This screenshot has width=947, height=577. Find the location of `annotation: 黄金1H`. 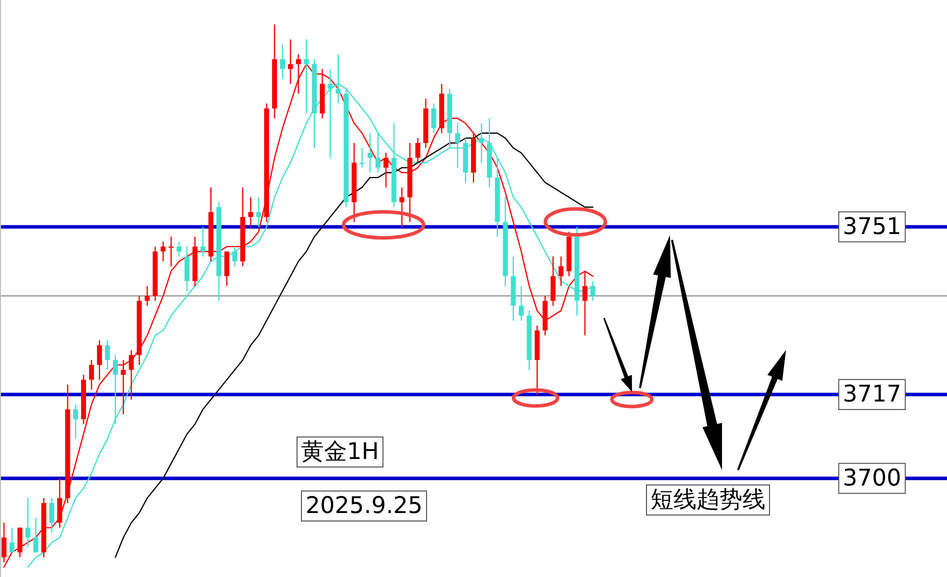

annotation: 黄金1H is located at coordinates (340, 452).